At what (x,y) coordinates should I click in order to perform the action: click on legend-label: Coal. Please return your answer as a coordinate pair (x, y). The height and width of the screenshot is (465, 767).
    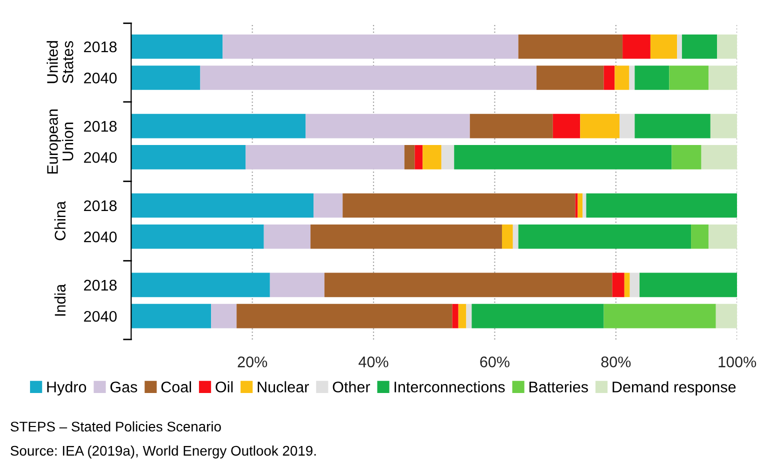
    Looking at the image, I should click on (176, 386).